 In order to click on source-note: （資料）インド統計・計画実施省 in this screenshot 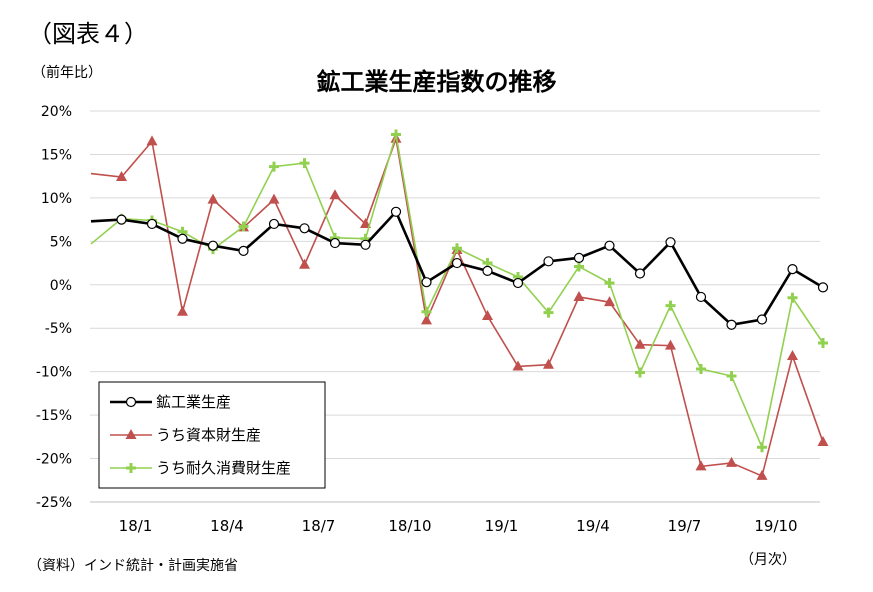, I will do `click(133, 566)`.